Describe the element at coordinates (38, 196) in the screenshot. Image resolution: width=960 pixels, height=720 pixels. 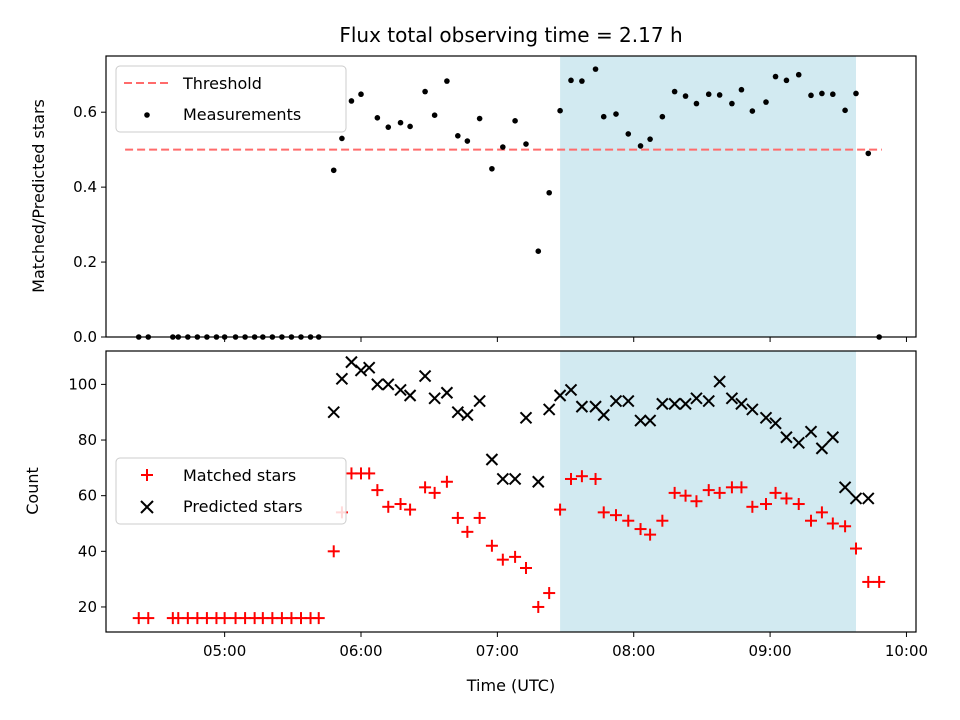
I see `top-y-axis-label: Matched/Predicted stars` at that location.